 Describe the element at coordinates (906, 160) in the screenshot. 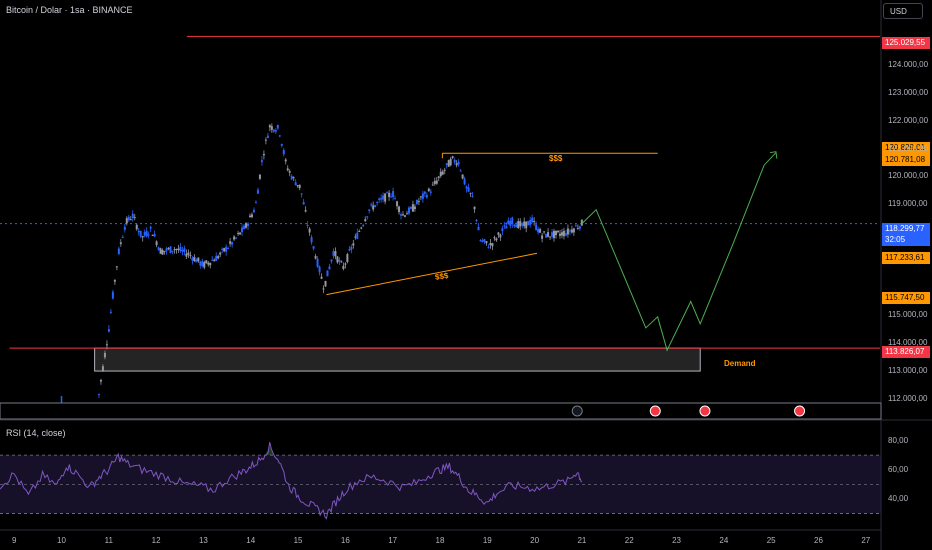

I see `price-tag-high-liquidity-2: 120.781,08` at that location.